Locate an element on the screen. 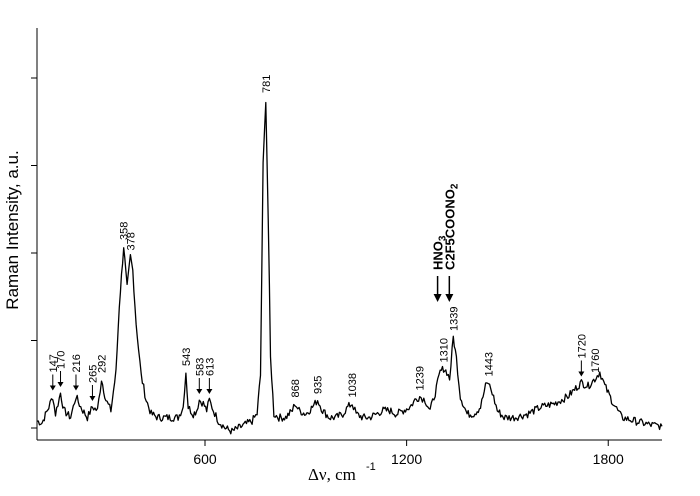 Image resolution: width=700 pixels, height=496 pixels. peak-label: 1760 is located at coordinates (596, 361).